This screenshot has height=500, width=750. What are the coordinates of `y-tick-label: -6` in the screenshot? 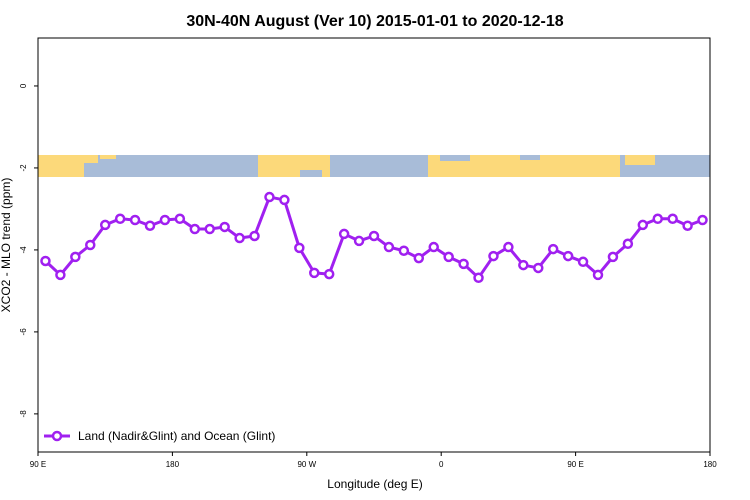 It's located at (23, 332).